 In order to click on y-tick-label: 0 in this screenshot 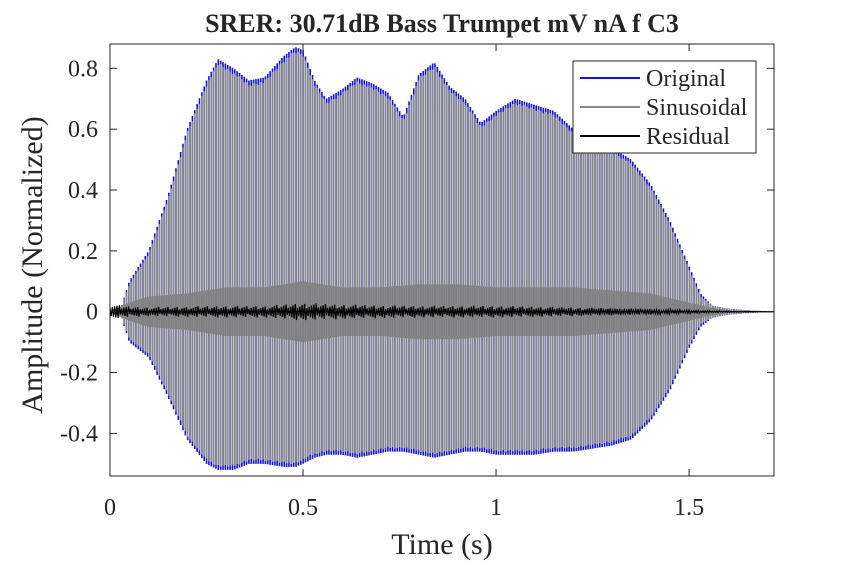, I will do `click(92, 313)`.